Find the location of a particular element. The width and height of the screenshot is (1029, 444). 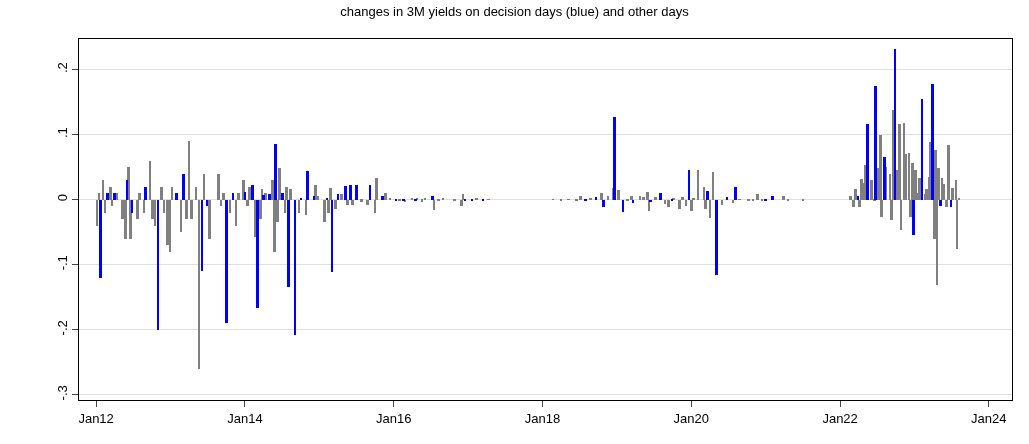

chart-title: changes in 3M yields on decision days (blue) and other days is located at coordinates (515, 11).